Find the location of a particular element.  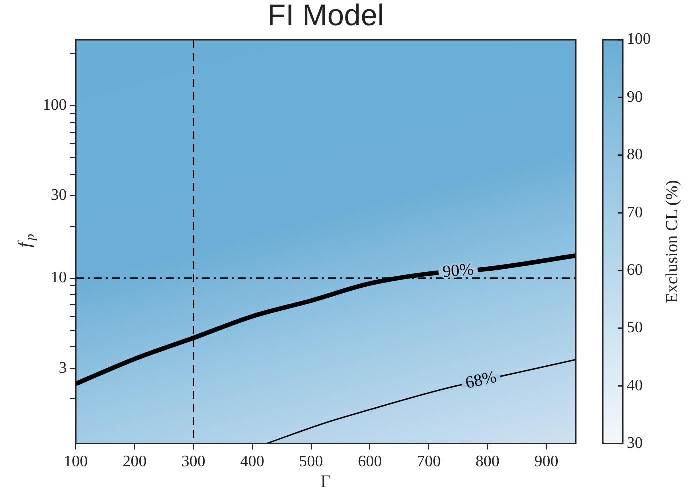

y-tick-label: 100 is located at coordinates (55, 105).